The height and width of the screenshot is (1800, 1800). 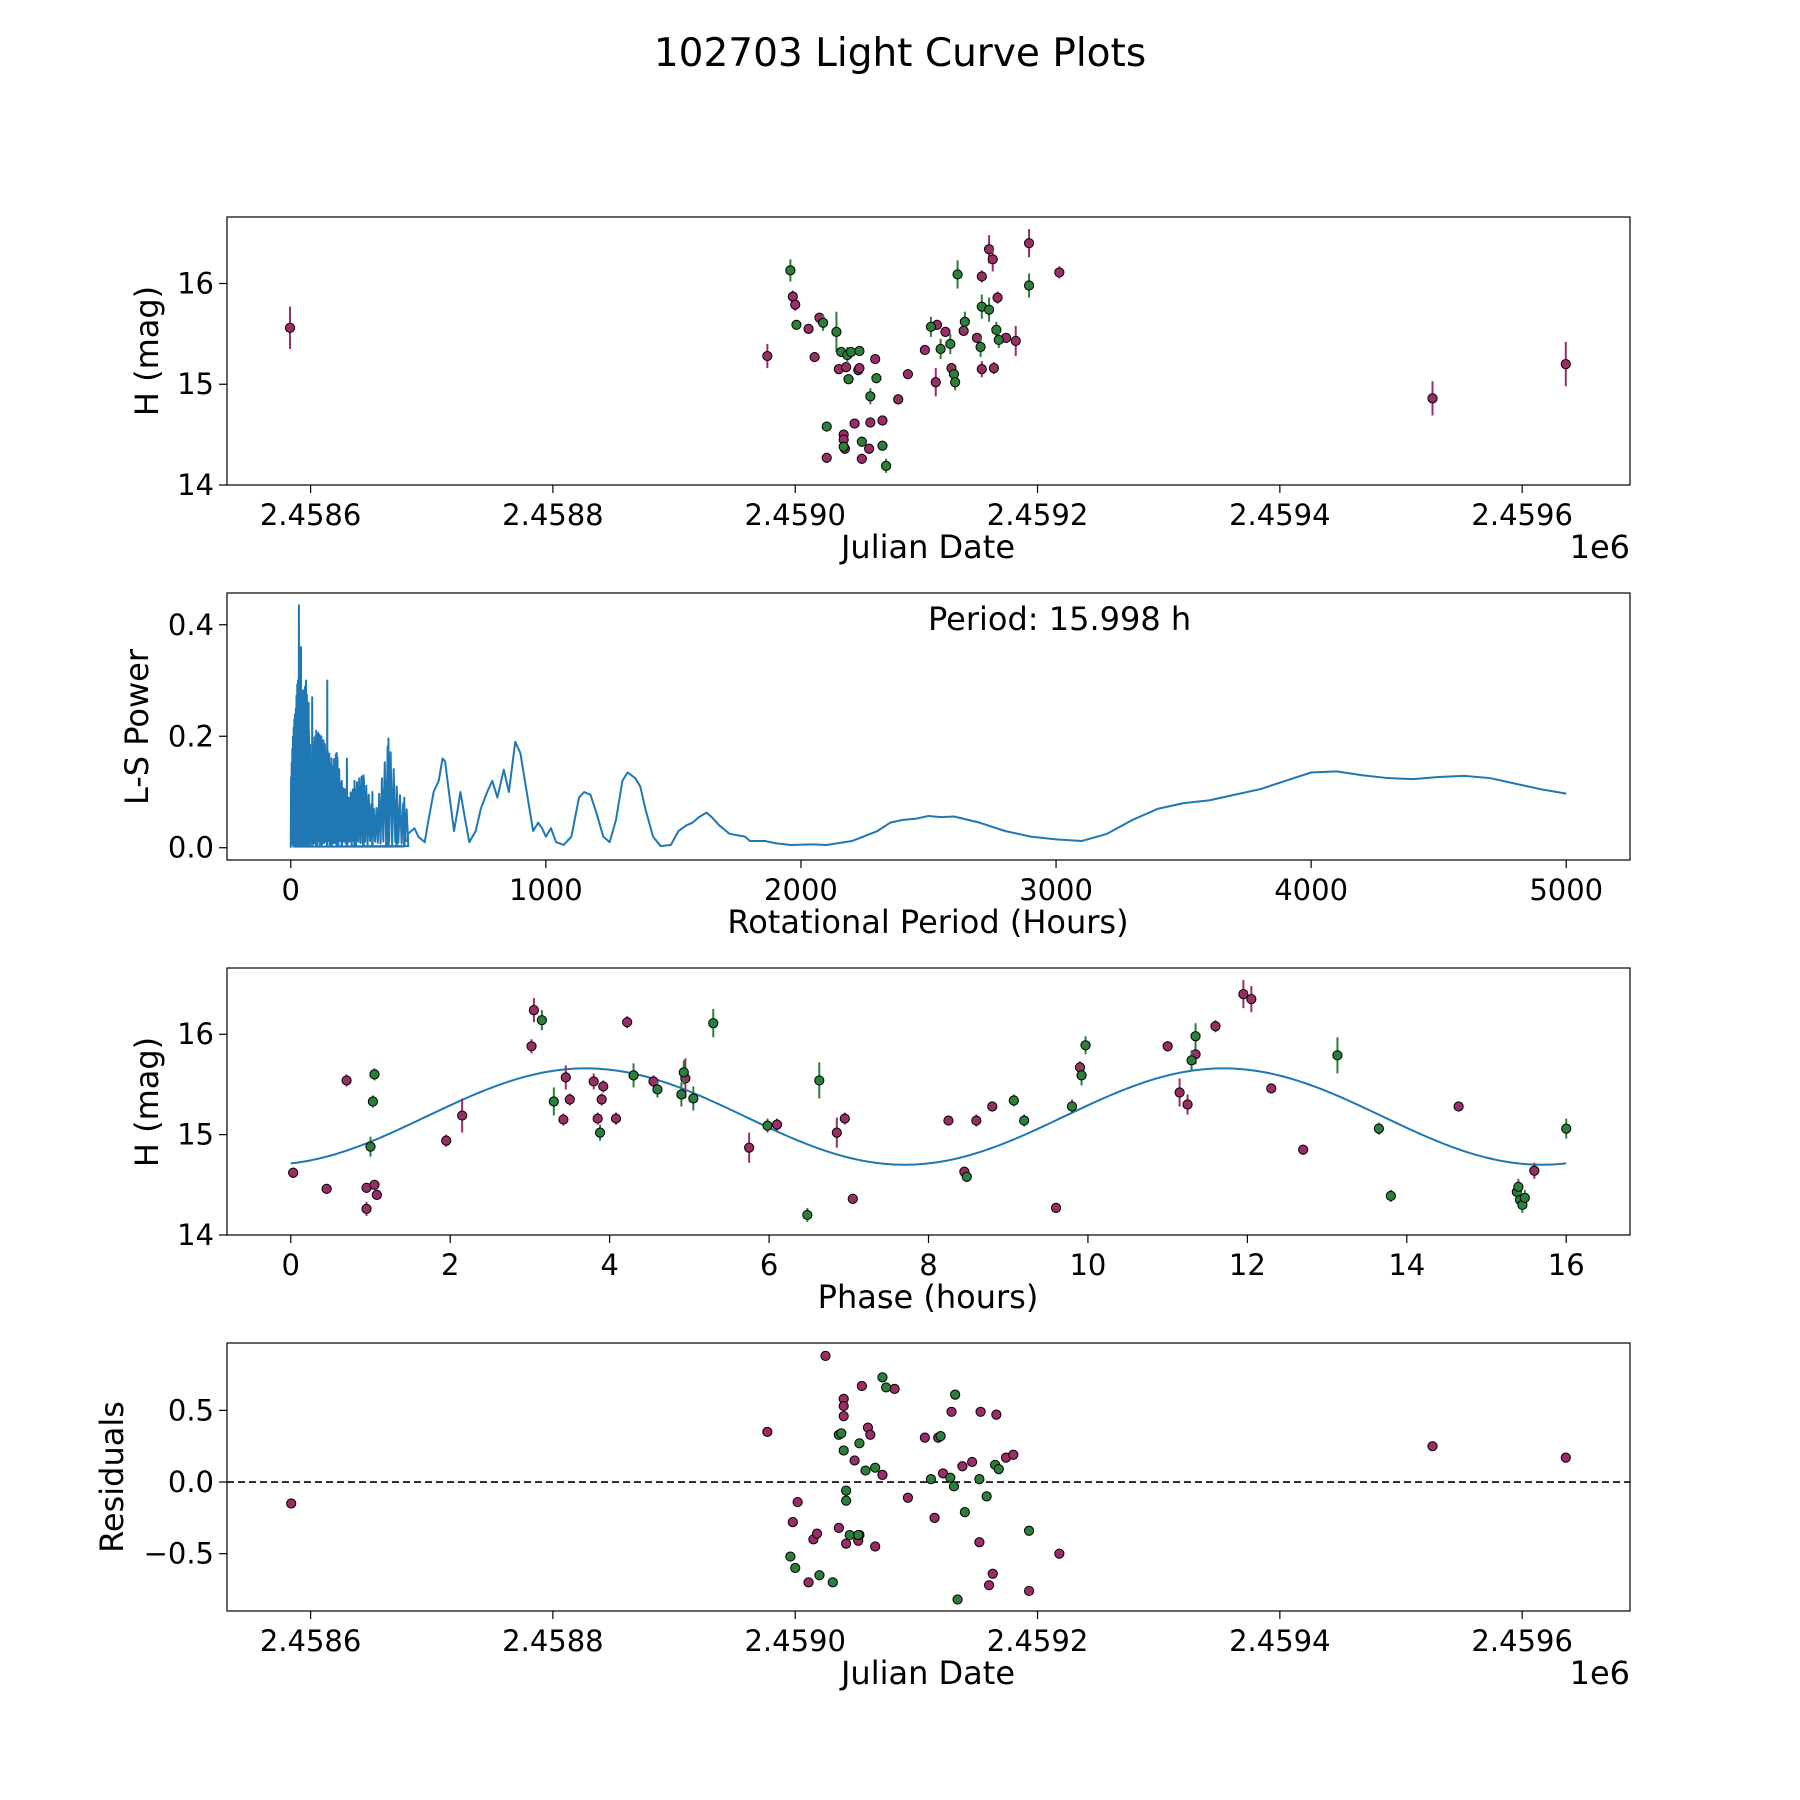 I want to click on phased-sine-fit-line, so click(x=928, y=1116).